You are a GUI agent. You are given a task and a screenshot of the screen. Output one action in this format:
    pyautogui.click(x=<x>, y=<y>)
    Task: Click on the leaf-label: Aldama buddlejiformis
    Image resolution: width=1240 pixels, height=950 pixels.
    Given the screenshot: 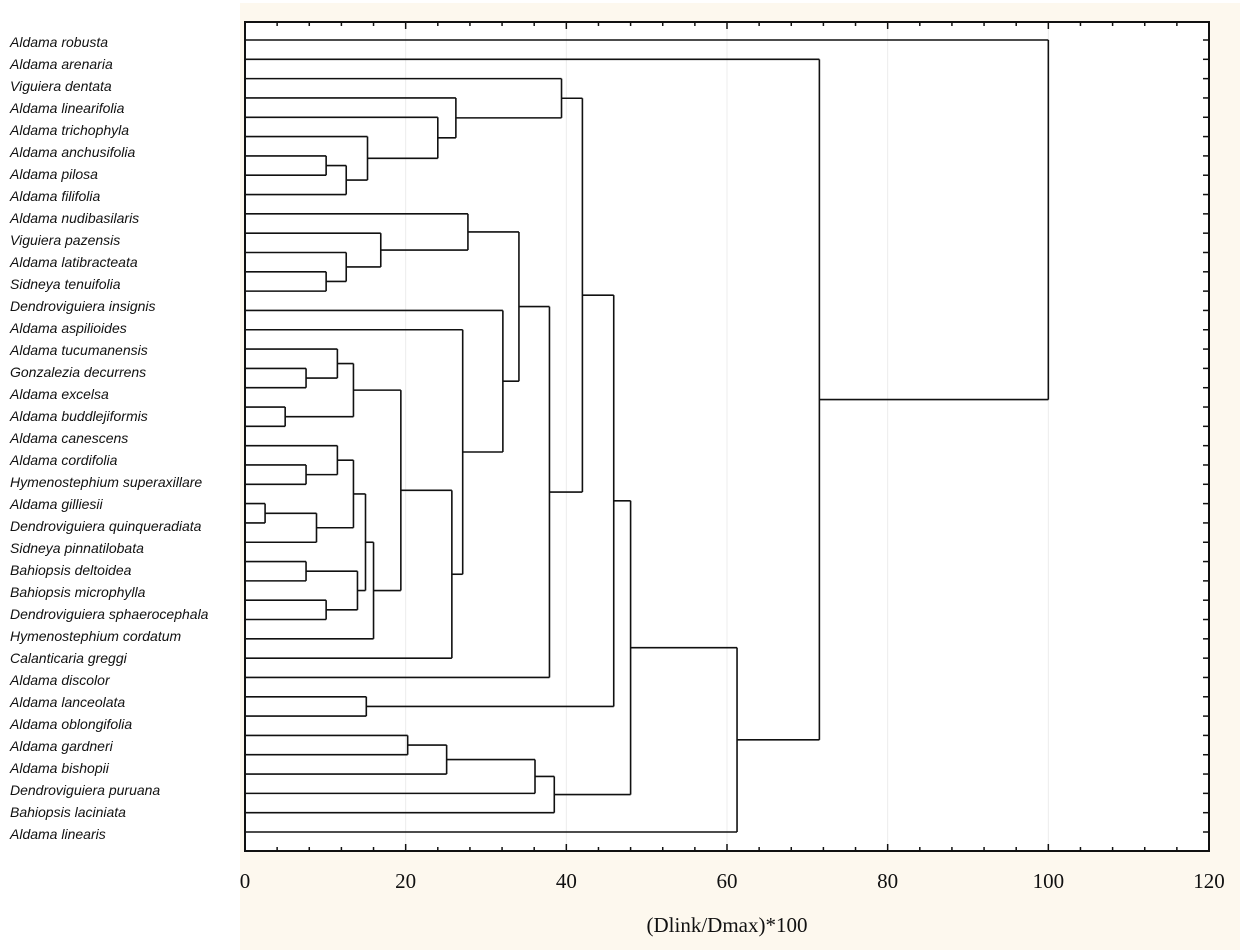 What is the action you would take?
    pyautogui.click(x=78, y=416)
    